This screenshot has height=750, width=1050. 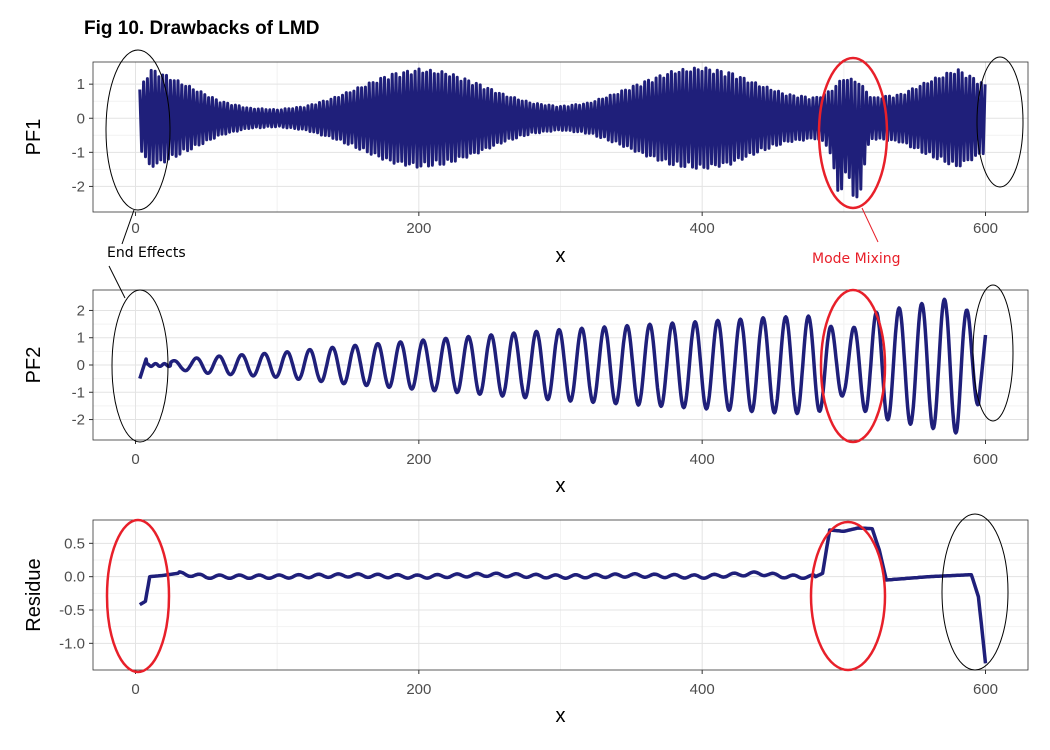 What do you see at coordinates (34, 137) in the screenshot?
I see `pf1-y-axis-title: PF1` at bounding box center [34, 137].